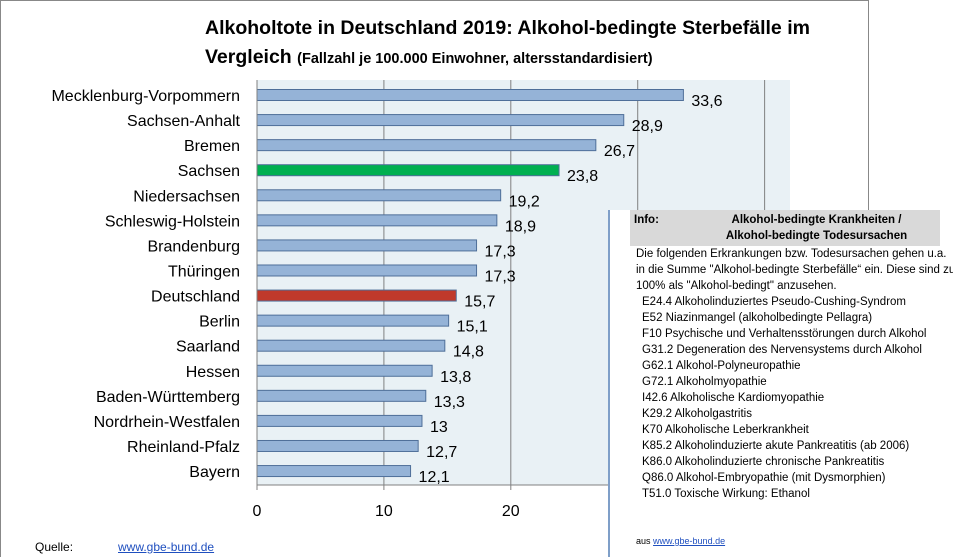 The image size is (953, 557). I want to click on title-text: Alkoholtote in Deutschland 2019, so click(507, 42).